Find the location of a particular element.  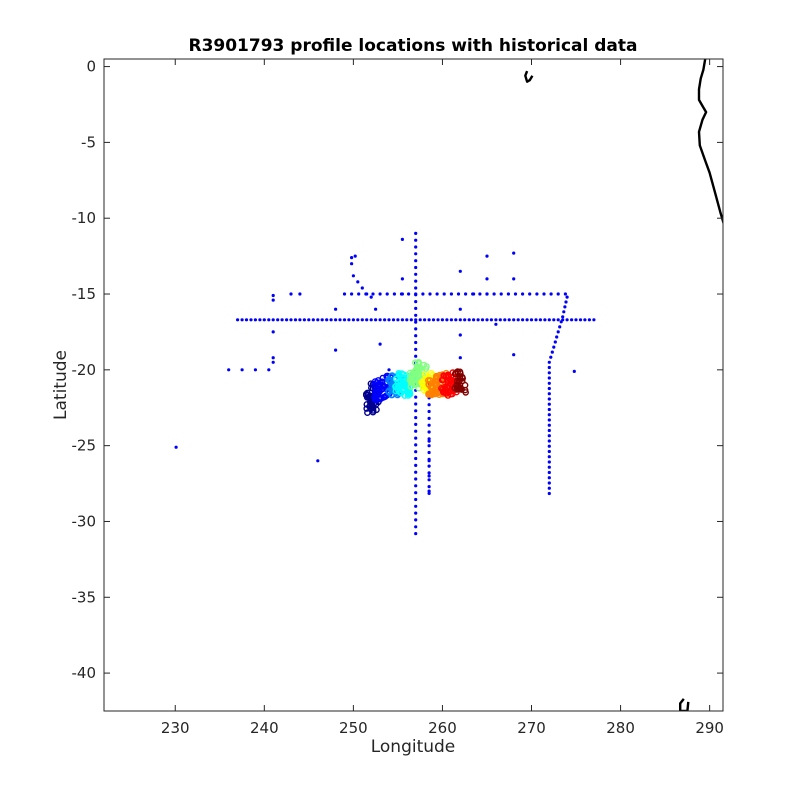

y-tick-label: -20 is located at coordinates (84, 370).